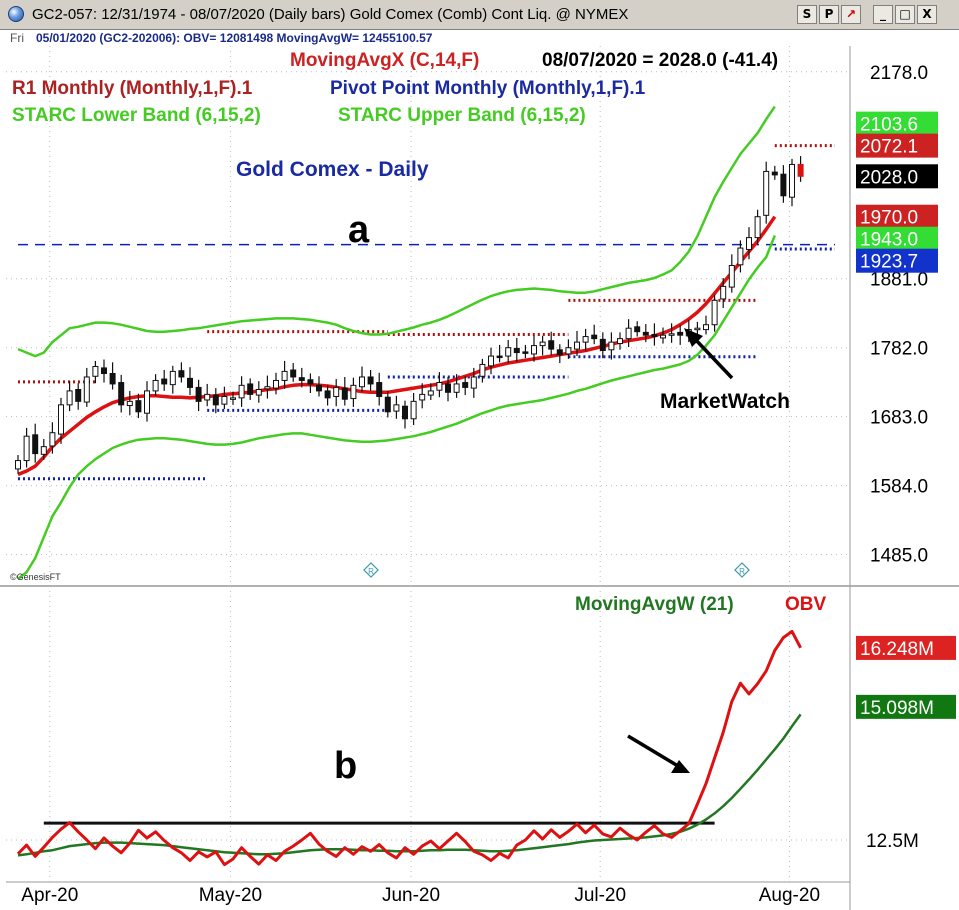 This screenshot has width=959, height=910. I want to click on close-button: X, so click(927, 14).